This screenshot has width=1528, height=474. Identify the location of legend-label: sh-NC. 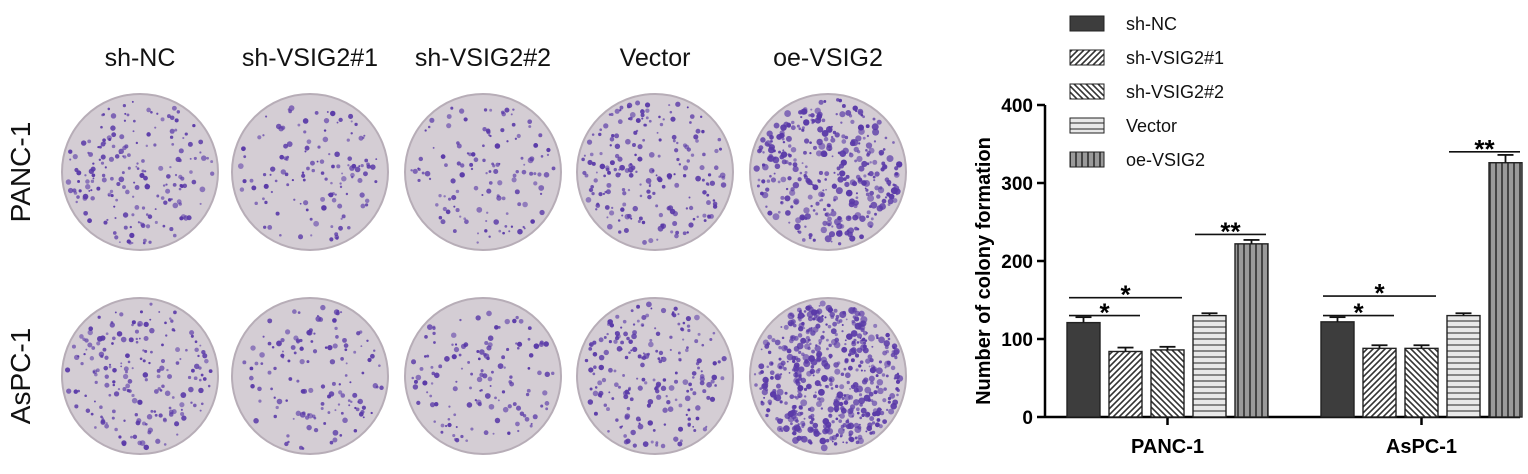
(1151, 24).